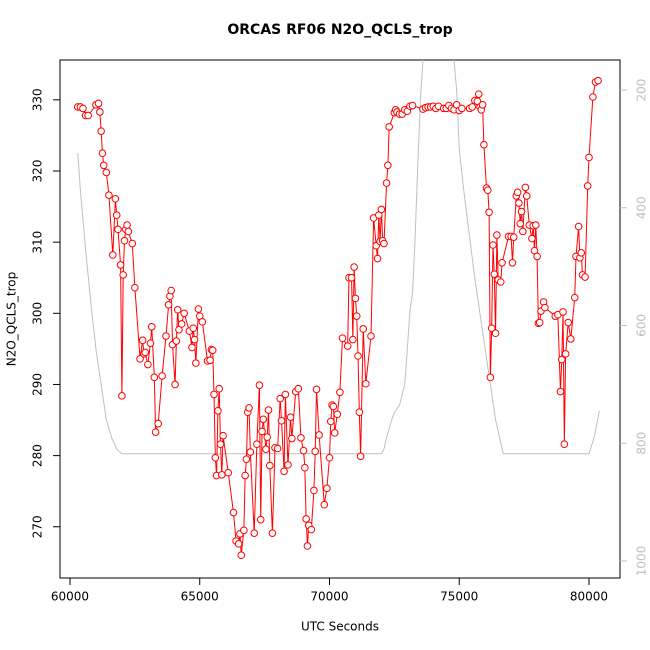 This screenshot has height=650, width=650. I want to click on chart-title: ORCAS RF06 N2O_QCLS_trop, so click(339, 30).